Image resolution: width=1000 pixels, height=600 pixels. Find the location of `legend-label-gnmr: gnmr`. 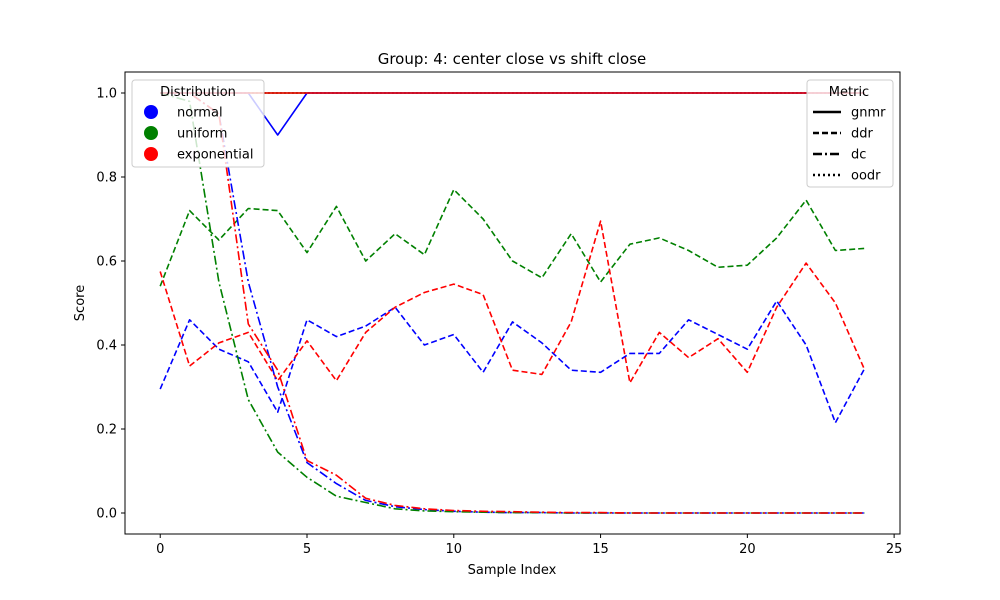

legend-label-gnmr: gnmr is located at coordinates (868, 113).